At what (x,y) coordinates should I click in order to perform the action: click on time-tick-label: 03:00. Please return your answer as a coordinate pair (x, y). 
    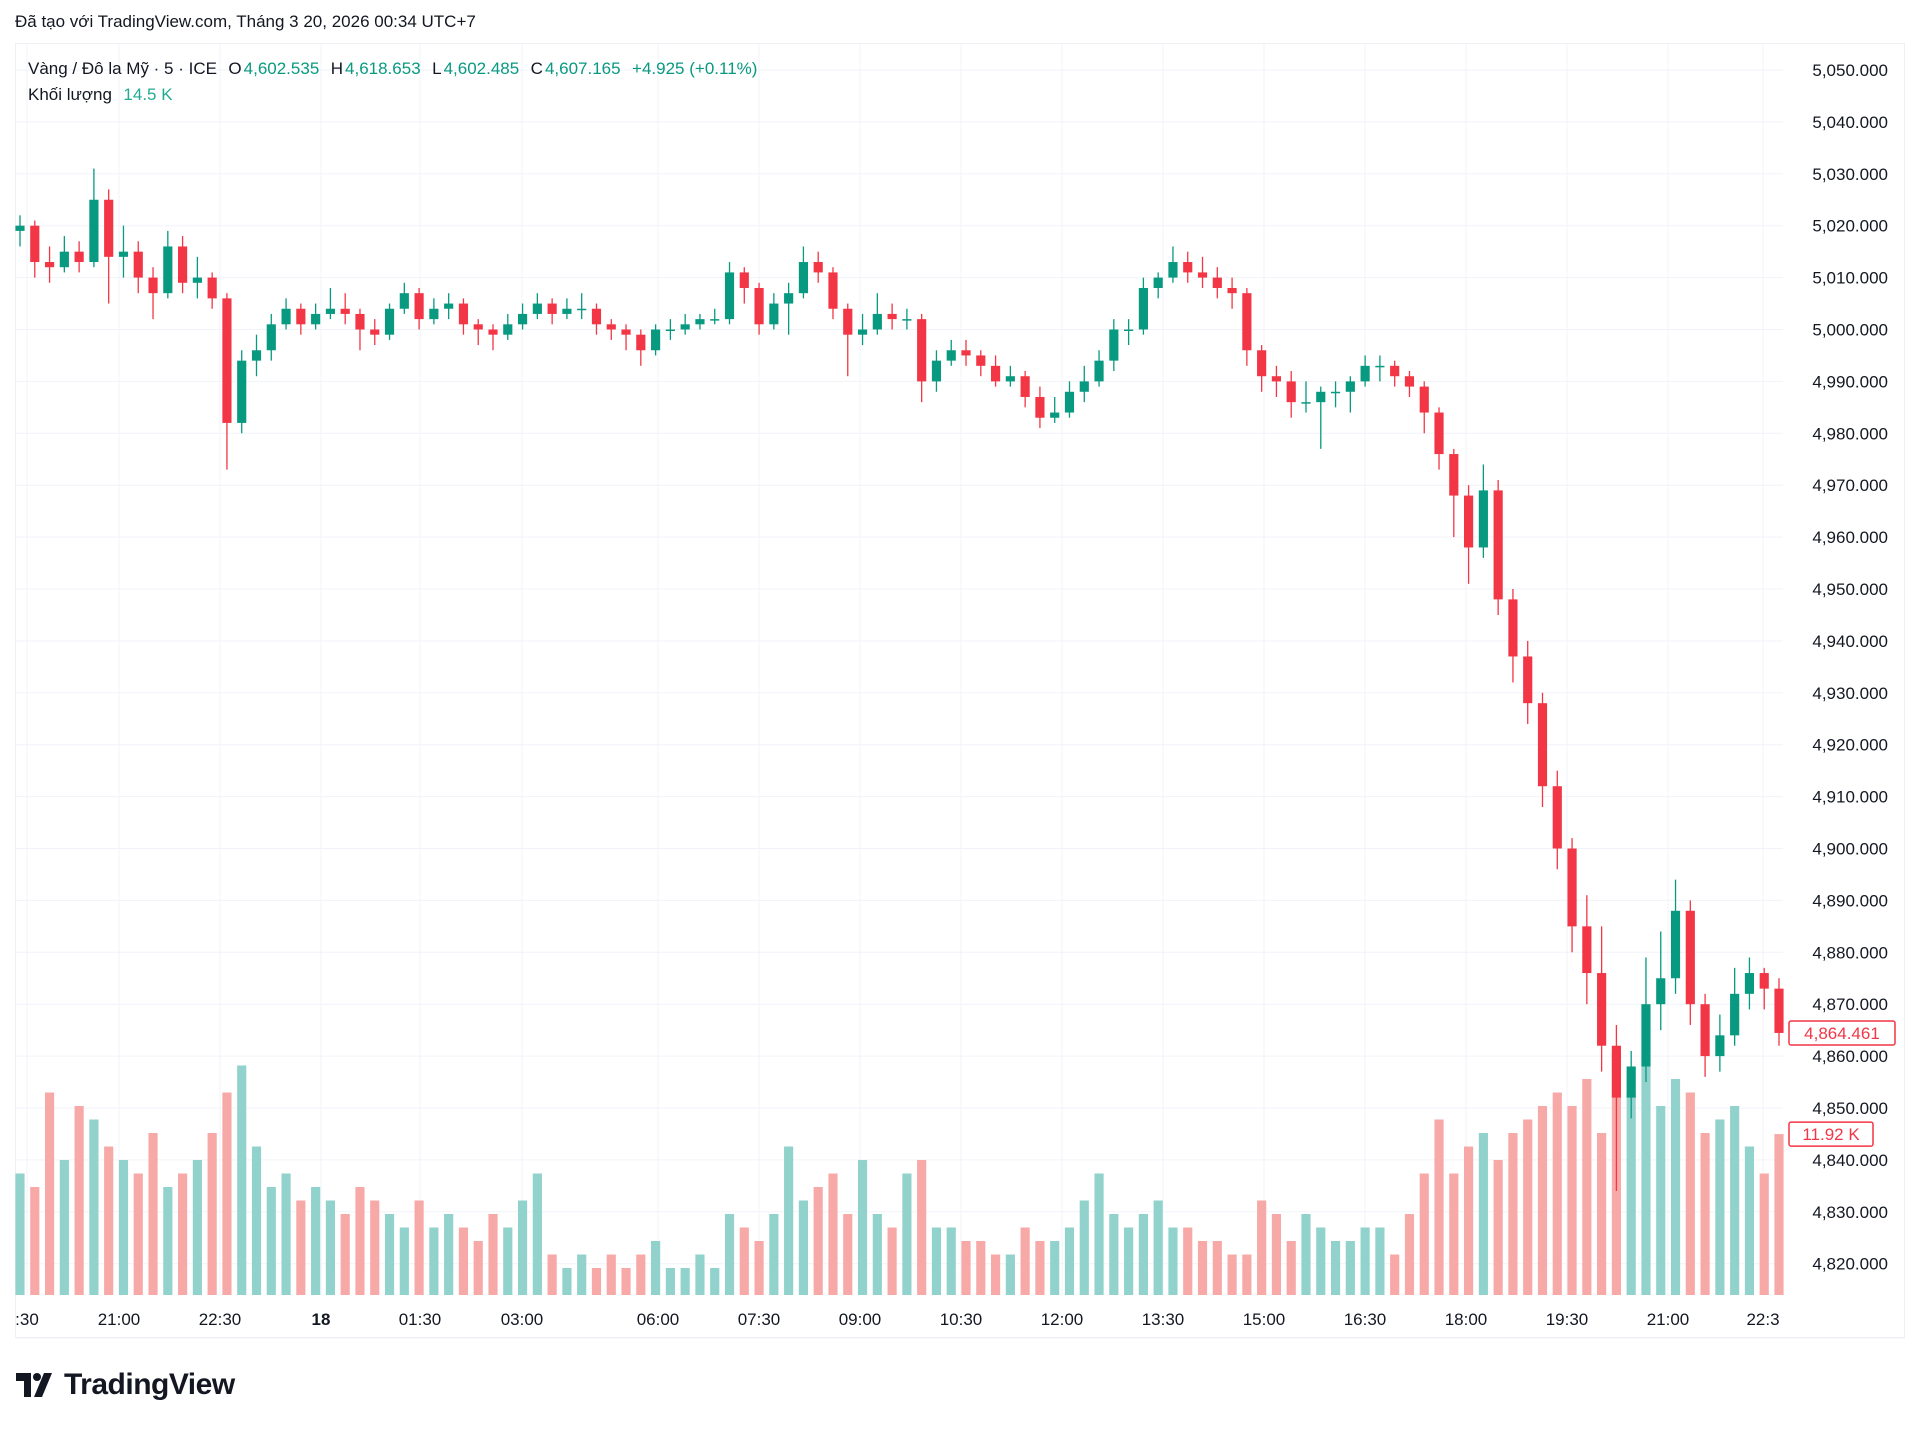
    Looking at the image, I should click on (522, 1319).